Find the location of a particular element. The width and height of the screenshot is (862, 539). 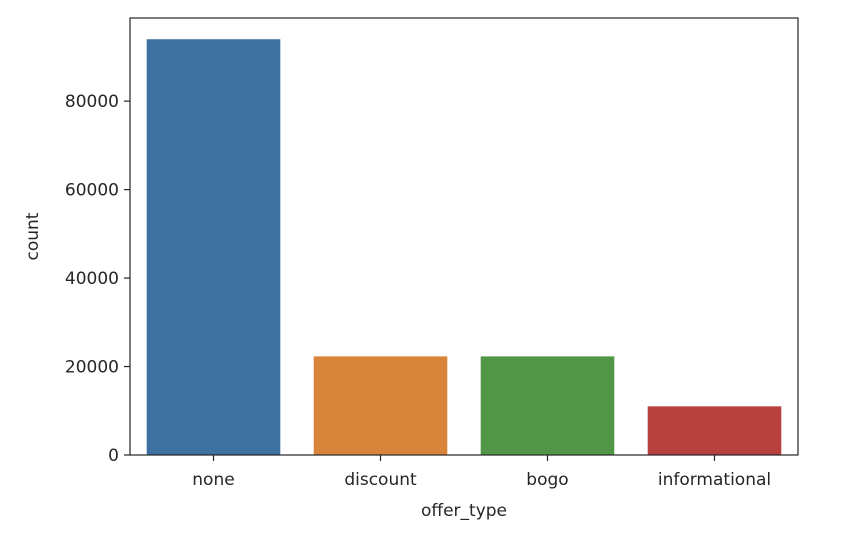

y-tick-label: 80000 is located at coordinates (92, 102).